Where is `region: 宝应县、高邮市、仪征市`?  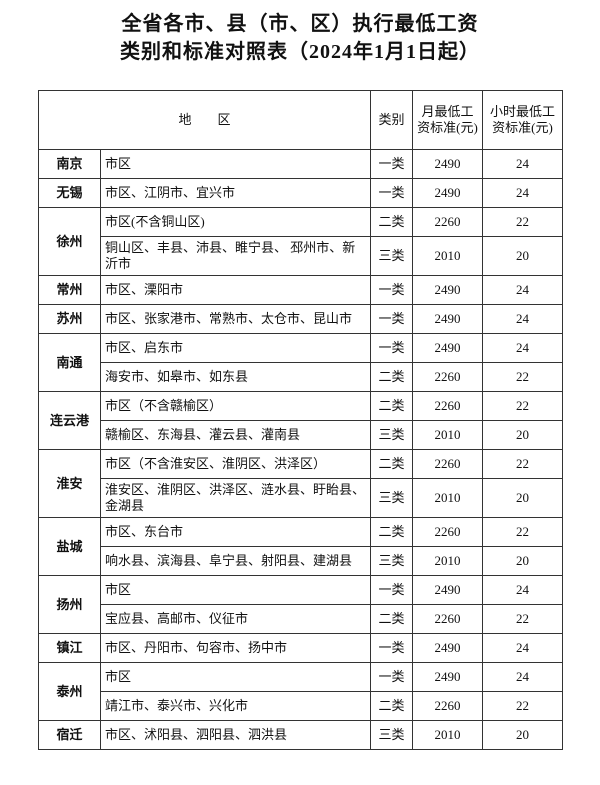
region: 宝应县、高邮市、仪征市 is located at coordinates (235, 619).